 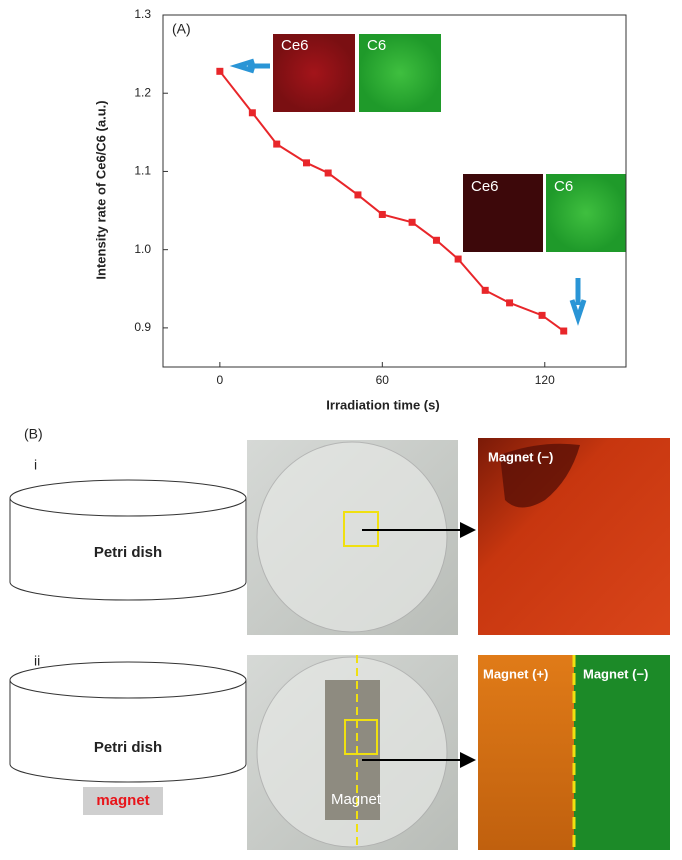 I want to click on y-tick-label: 1.0, so click(x=142, y=249).